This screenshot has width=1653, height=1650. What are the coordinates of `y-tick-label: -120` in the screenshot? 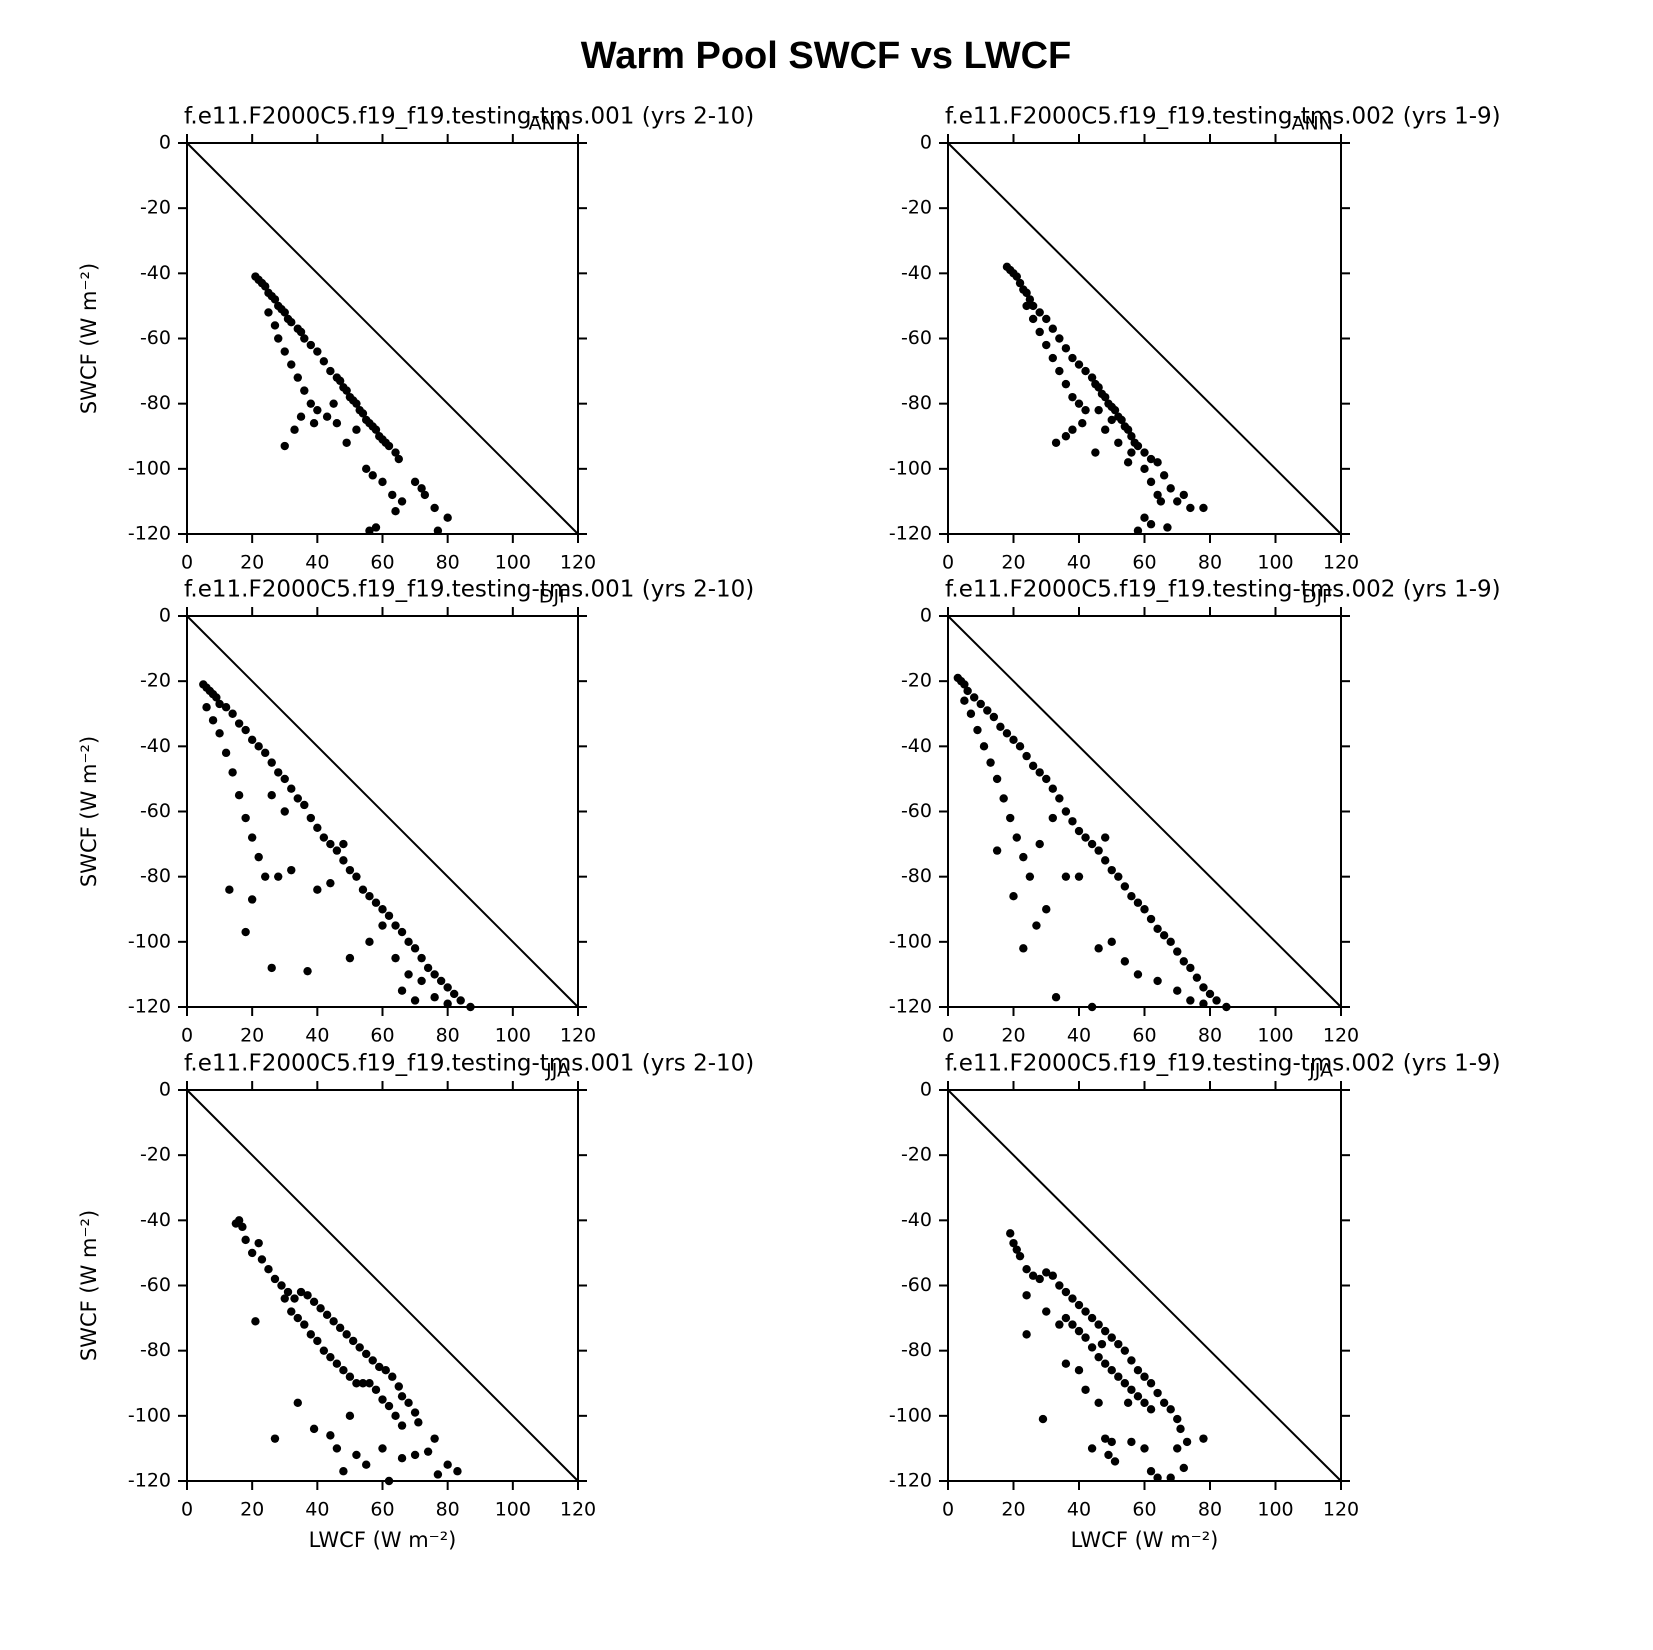 It's located at (149, 1481).